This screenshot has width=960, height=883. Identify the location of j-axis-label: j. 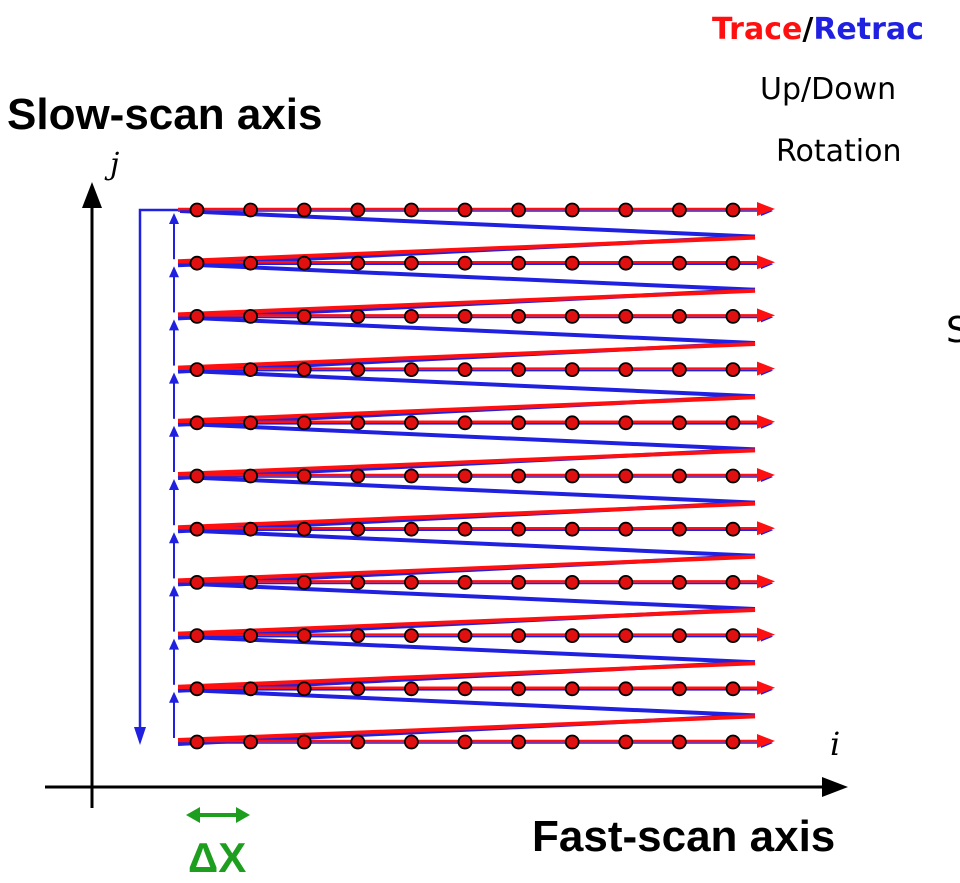
(115, 164).